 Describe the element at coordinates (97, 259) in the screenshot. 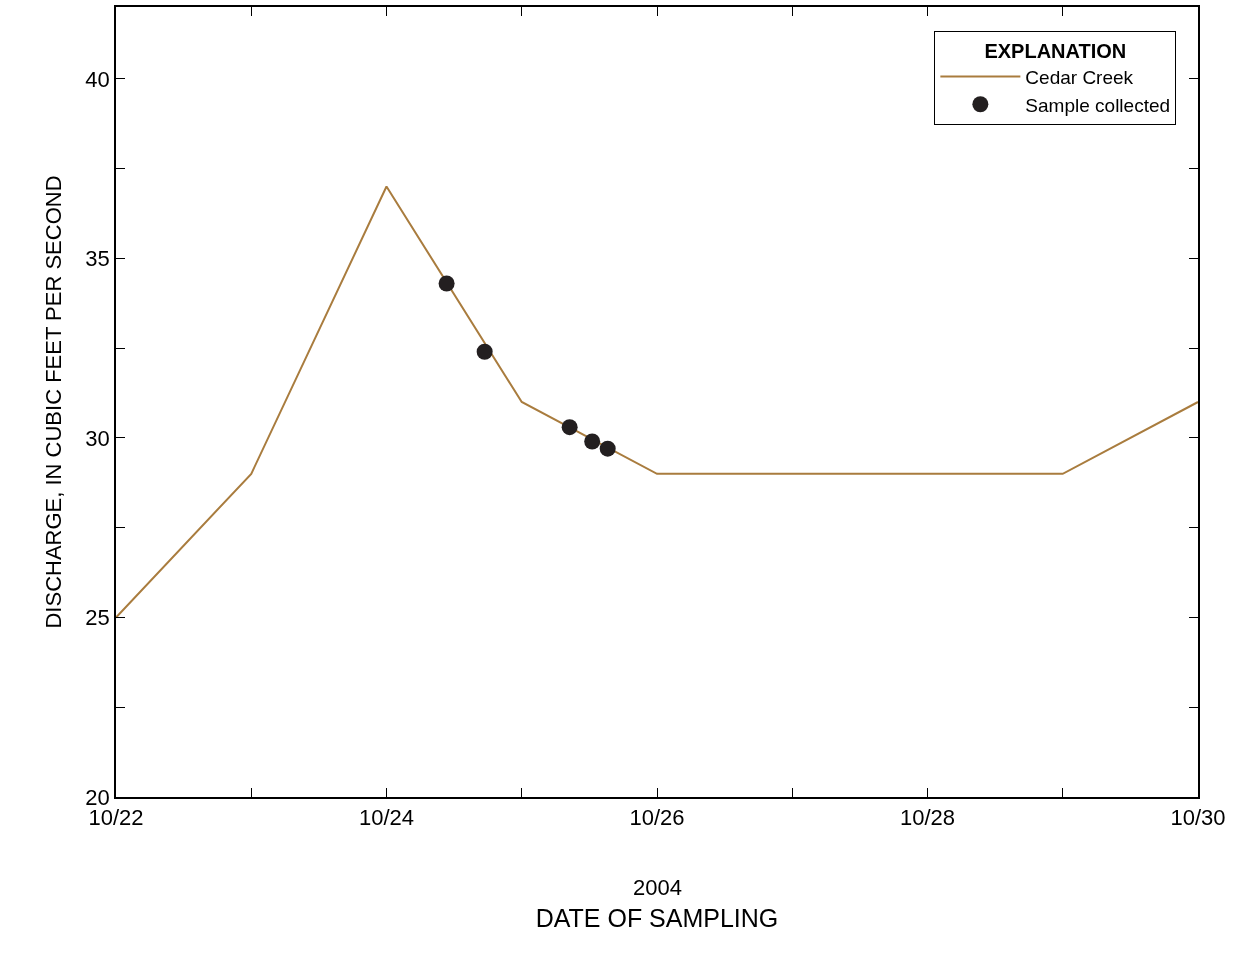

I see `y-tick-label: 35` at that location.